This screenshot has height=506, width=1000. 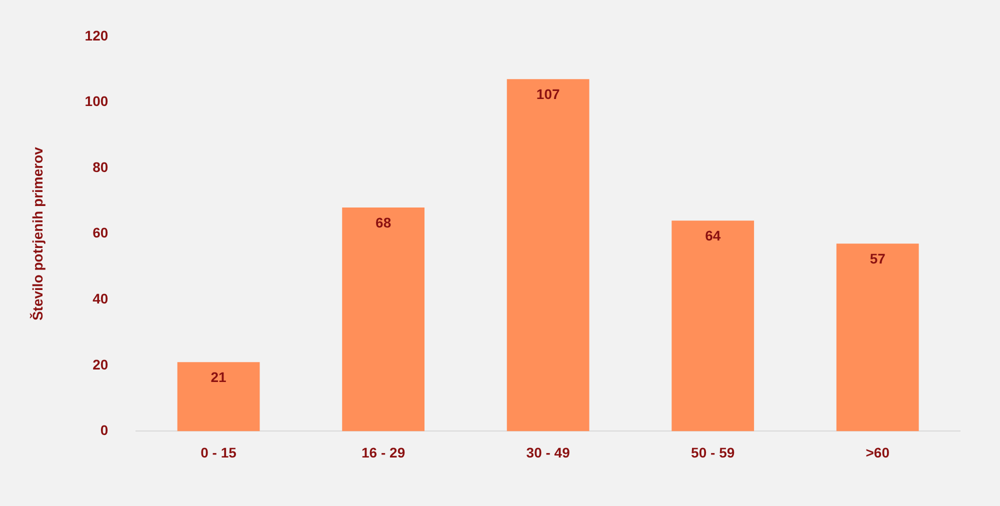 I want to click on y-tick-label: 40, so click(x=100, y=298).